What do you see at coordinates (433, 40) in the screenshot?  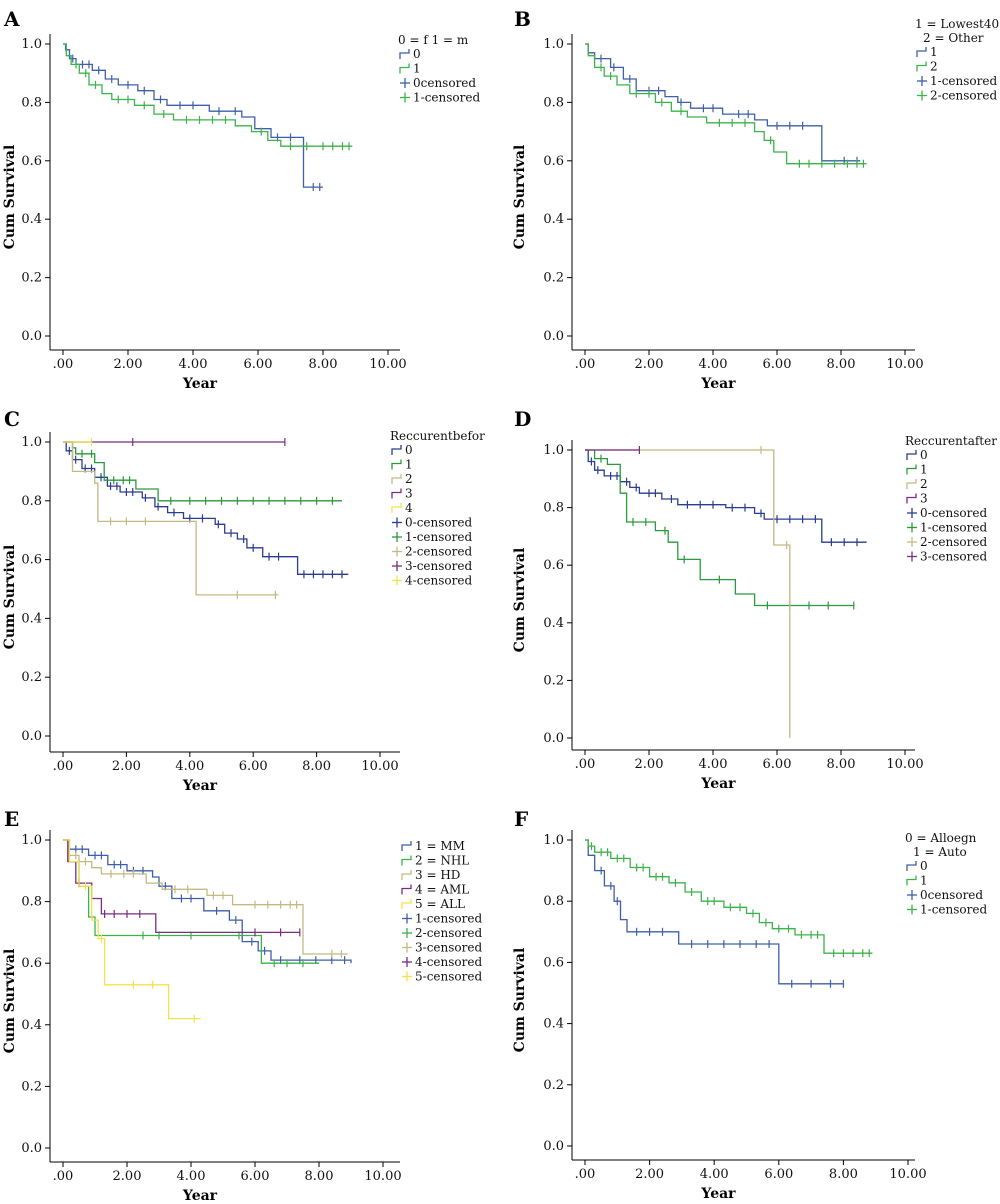 I see `legend-title: 0 = f 1 = m` at bounding box center [433, 40].